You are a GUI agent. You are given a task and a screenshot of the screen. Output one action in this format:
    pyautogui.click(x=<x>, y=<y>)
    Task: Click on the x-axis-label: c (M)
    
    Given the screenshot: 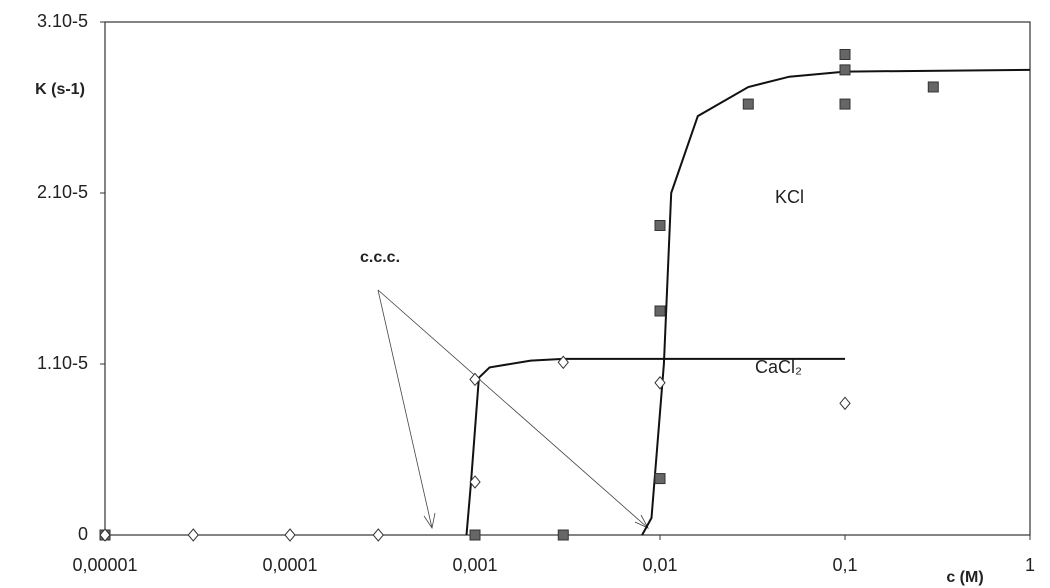 What is the action you would take?
    pyautogui.click(x=964, y=577)
    